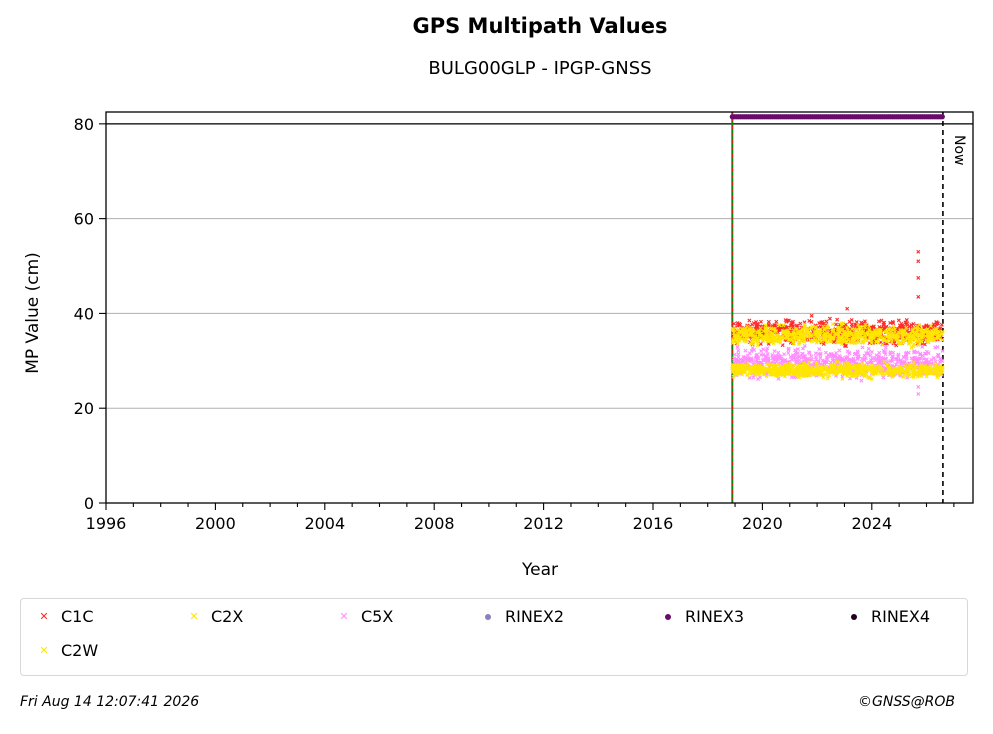  Describe the element at coordinates (715, 616) in the screenshot. I see `legend-label: RINEX3` at that location.